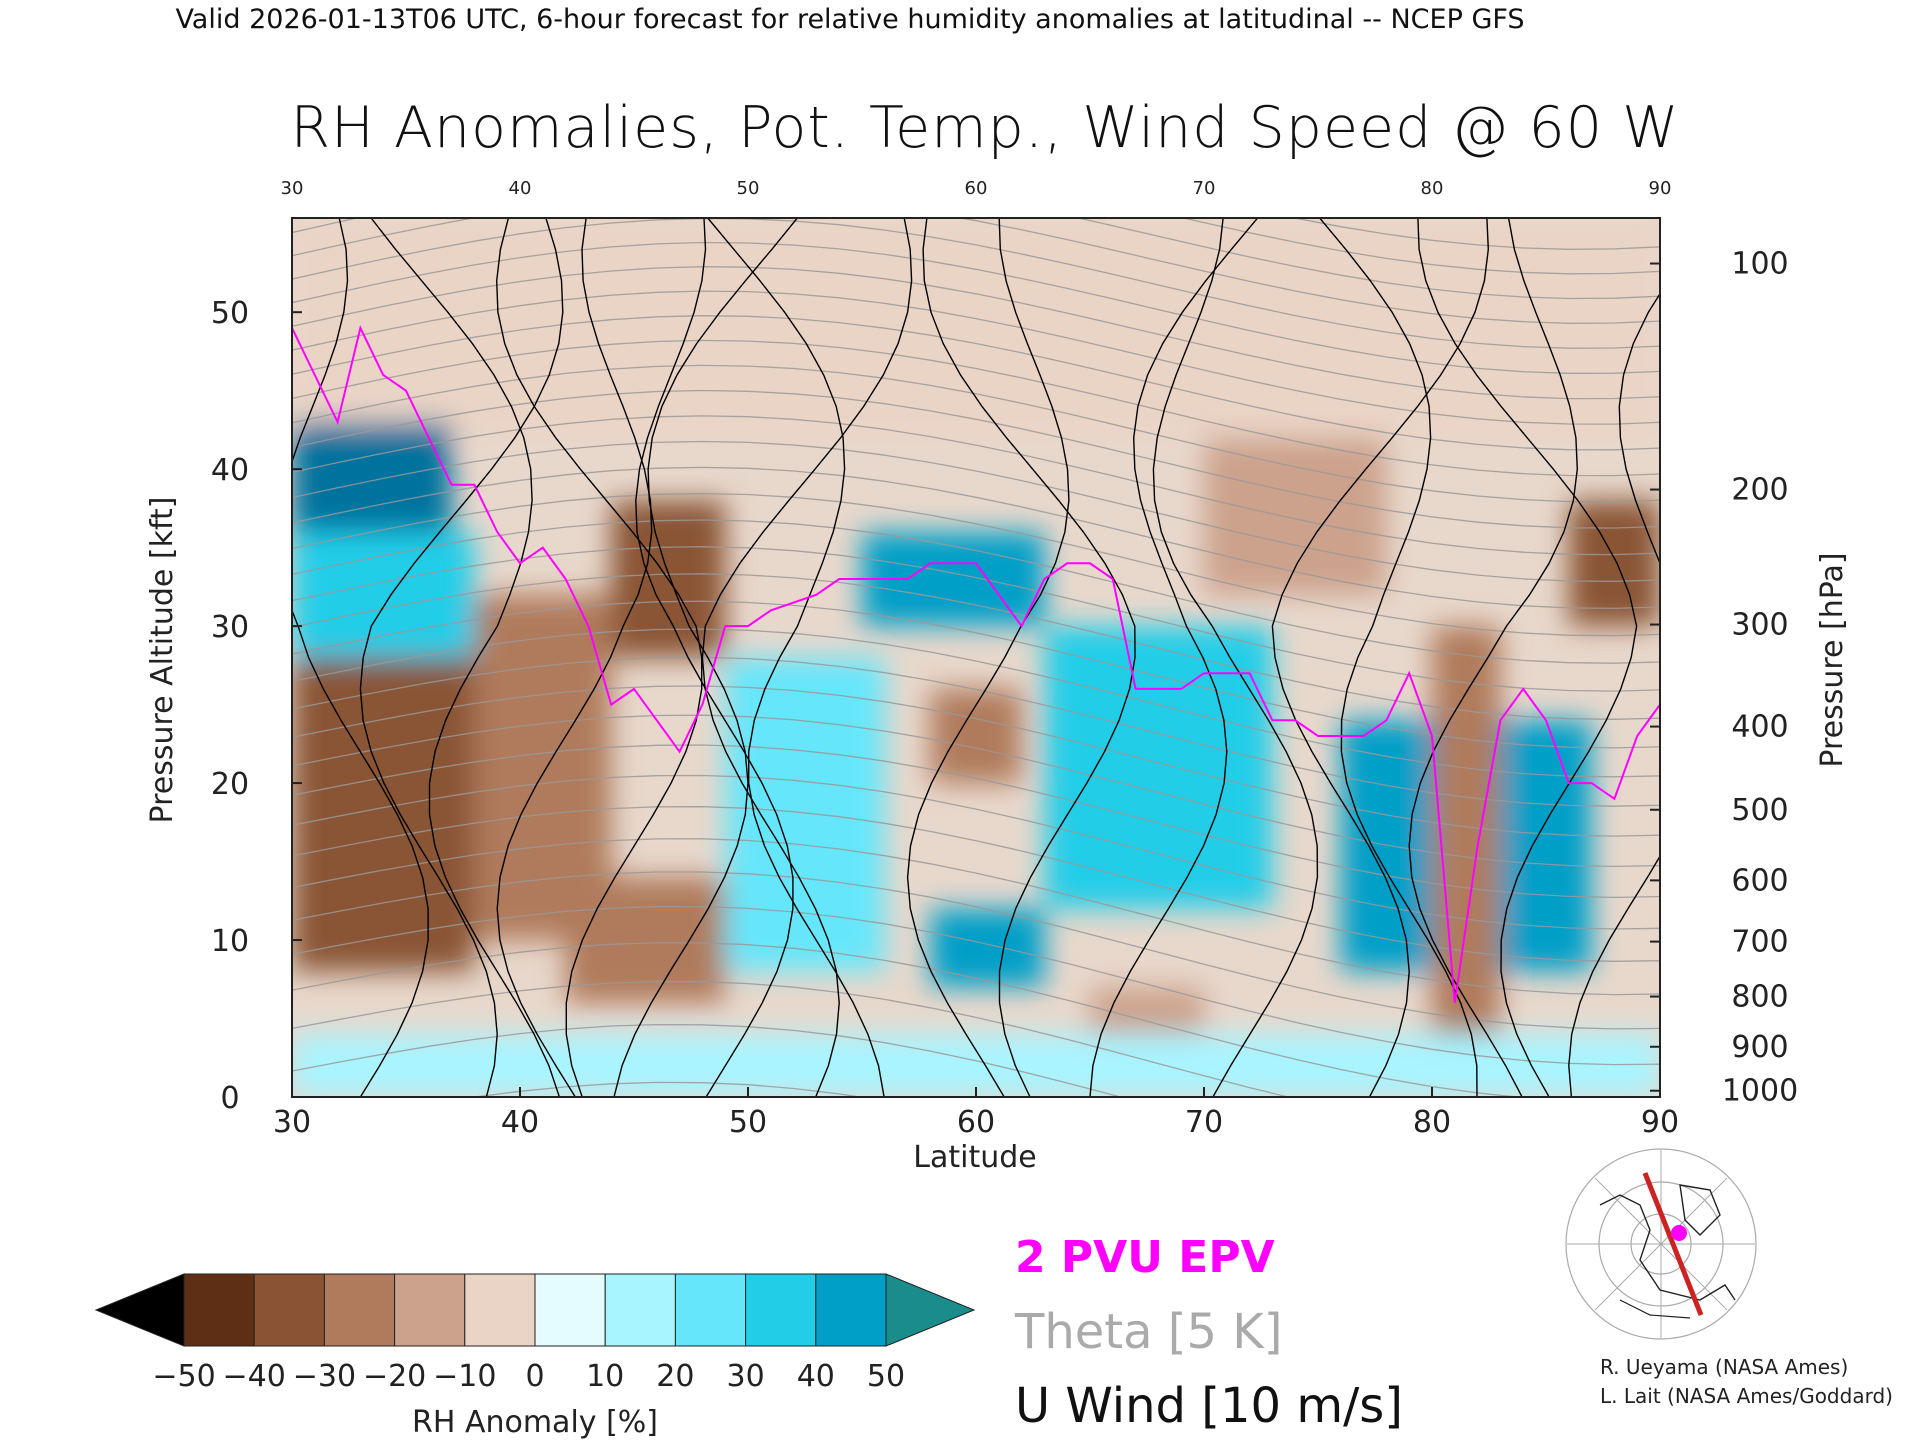 The height and width of the screenshot is (1440, 1920). I want to click on x-top-tick-label: 60, so click(976, 188).